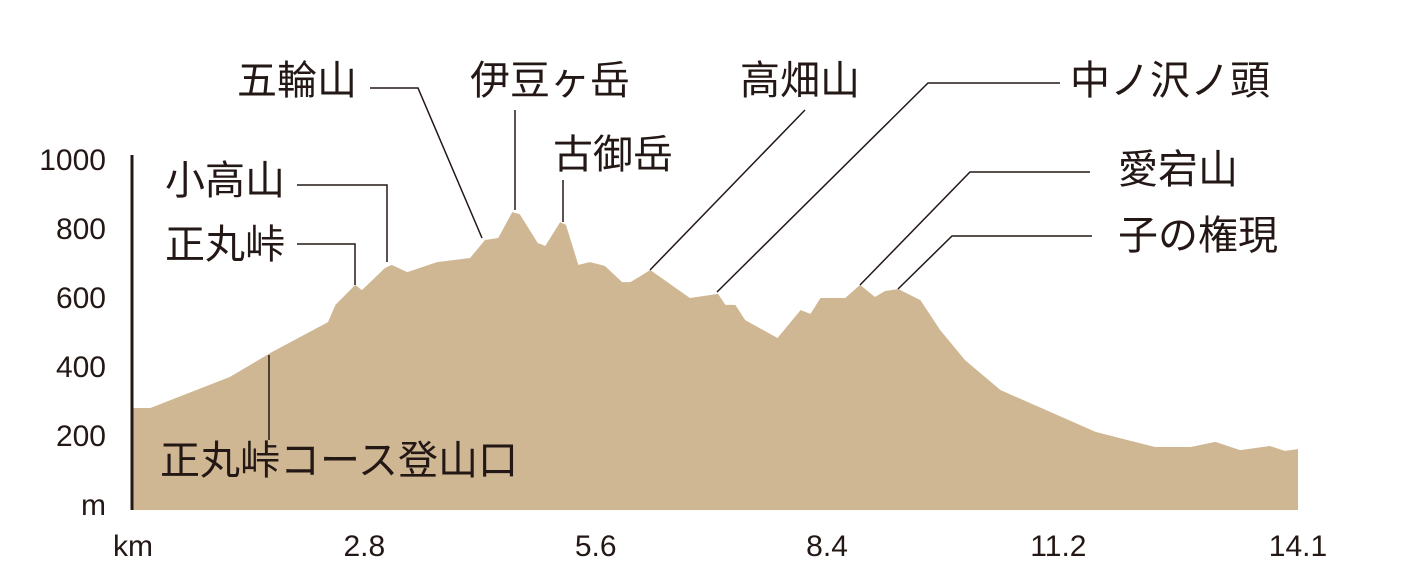 Image resolution: width=1420 pixels, height=578 pixels. Describe the element at coordinates (613, 155) in the screenshot. I see `peak-label: 古御岳` at that location.